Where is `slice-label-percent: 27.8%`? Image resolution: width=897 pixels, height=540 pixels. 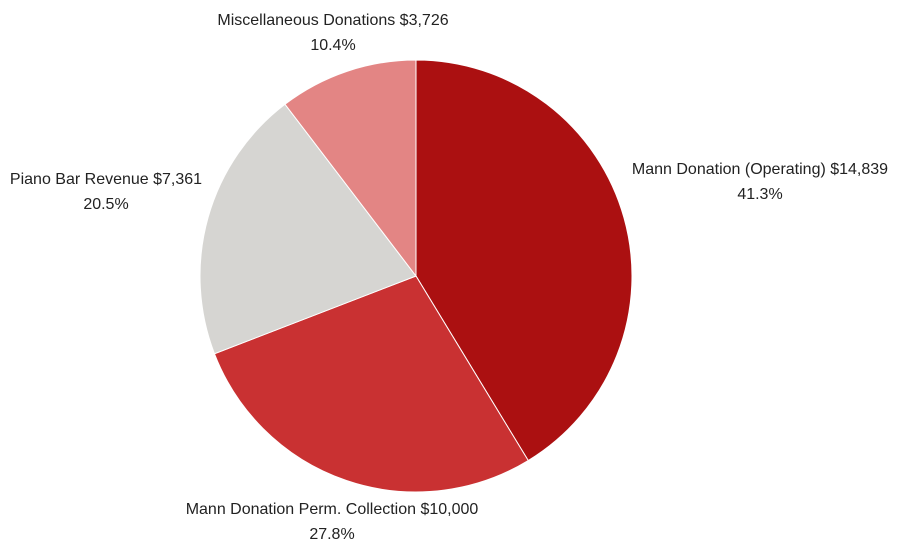
slice-label-percent: 27.8% is located at coordinates (331, 533).